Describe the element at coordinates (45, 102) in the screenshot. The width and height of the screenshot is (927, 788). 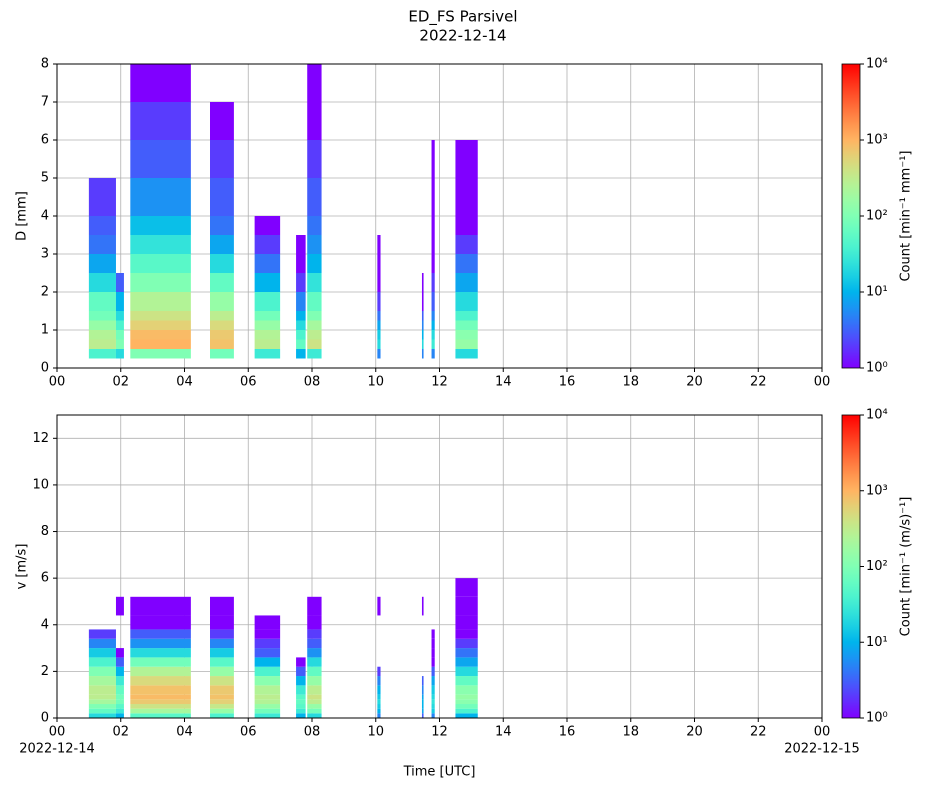
I see `y-tick-label: 7` at that location.